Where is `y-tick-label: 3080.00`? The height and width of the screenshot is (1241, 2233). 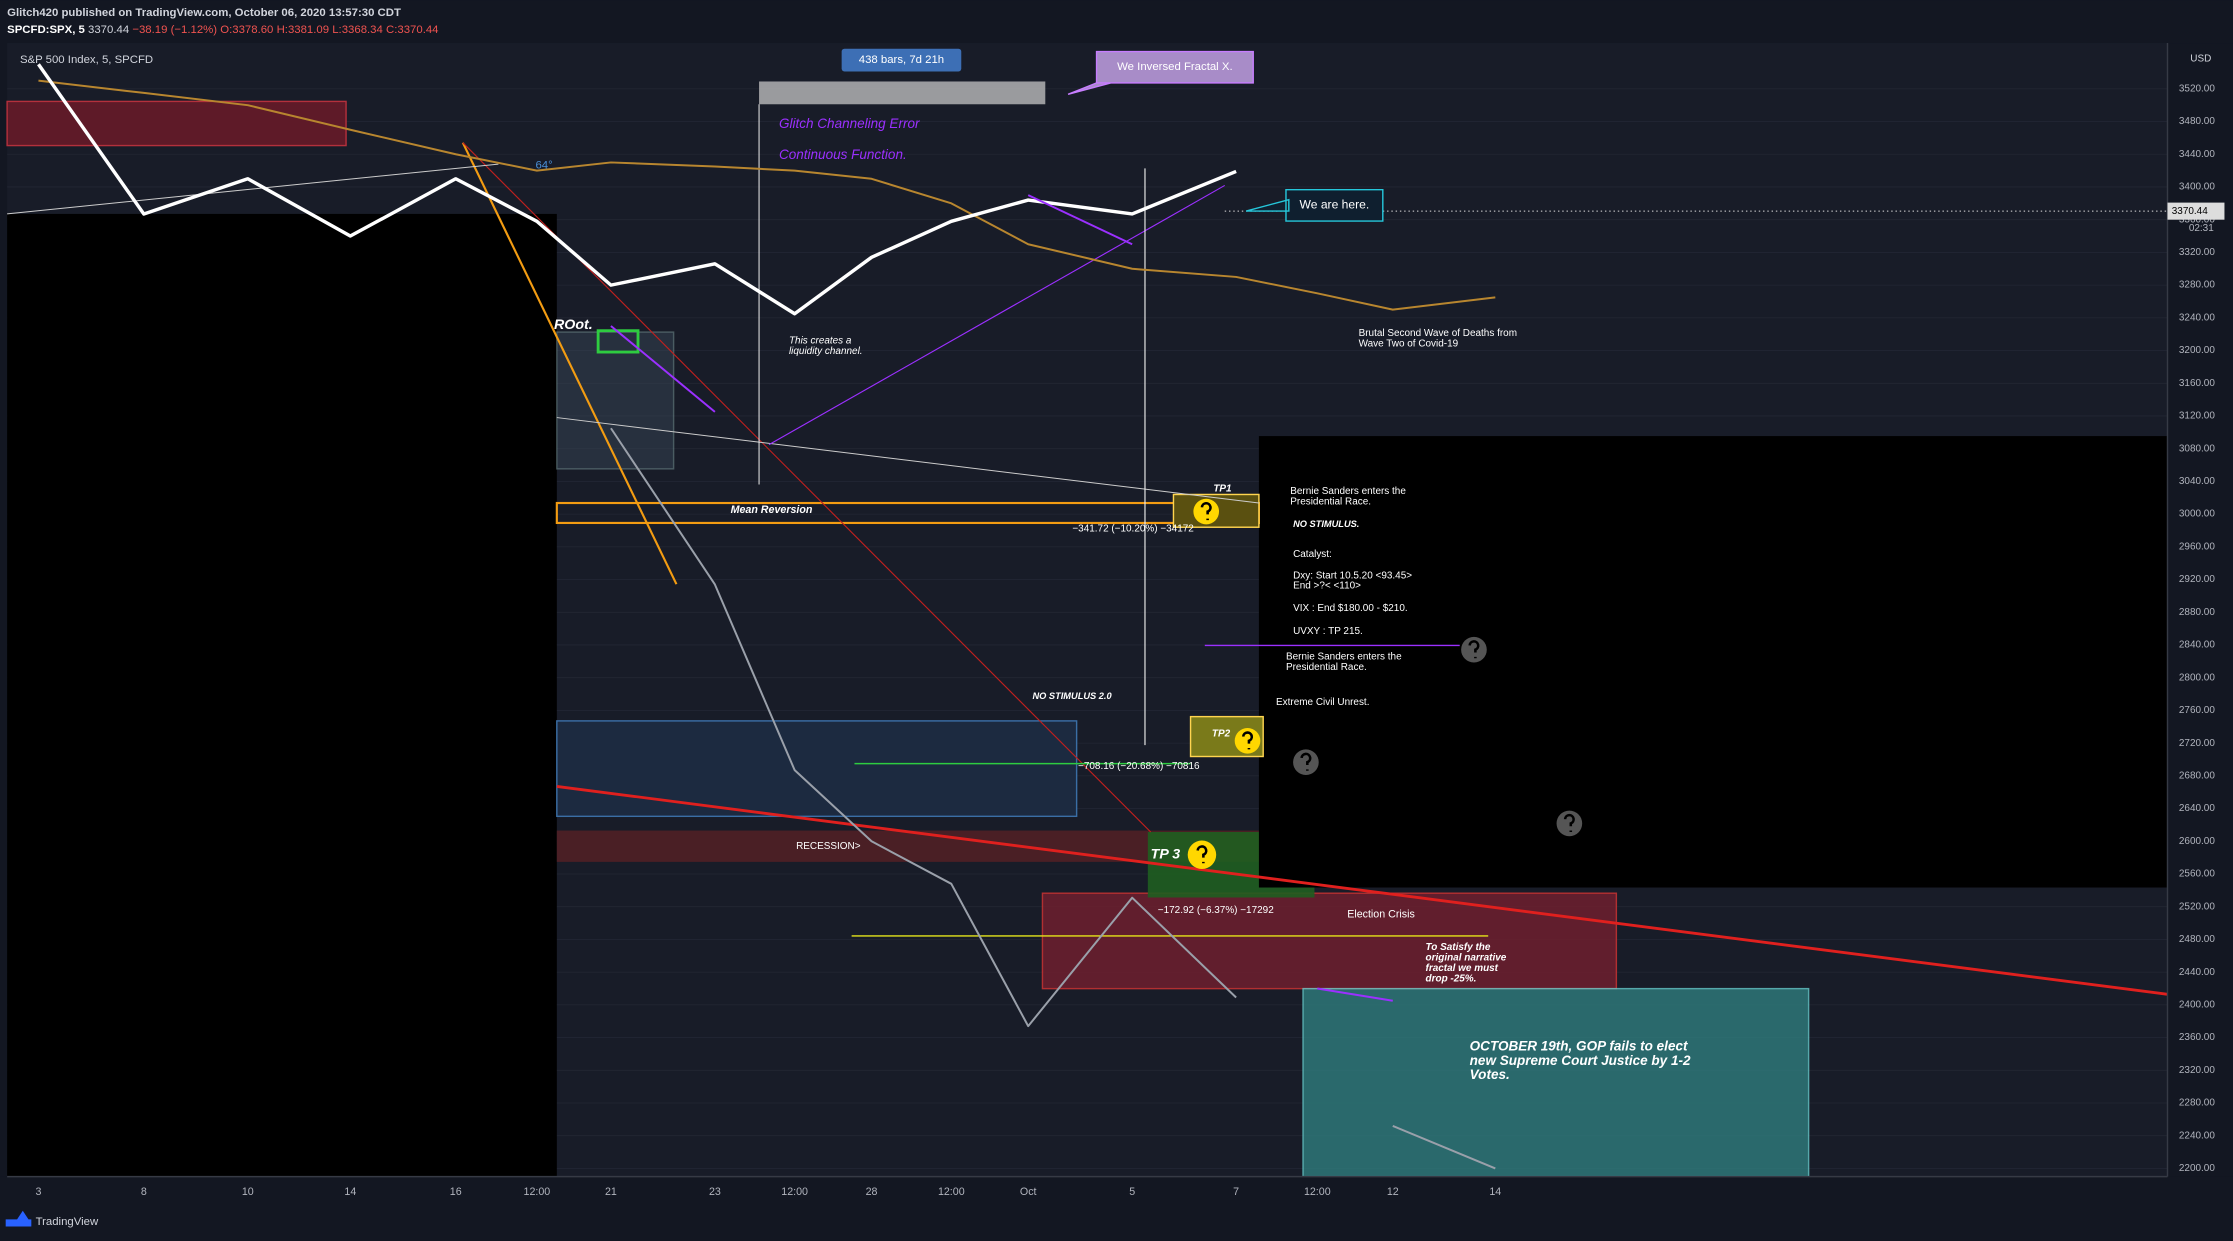
y-tick-label: 3080.00 is located at coordinates (2197, 448).